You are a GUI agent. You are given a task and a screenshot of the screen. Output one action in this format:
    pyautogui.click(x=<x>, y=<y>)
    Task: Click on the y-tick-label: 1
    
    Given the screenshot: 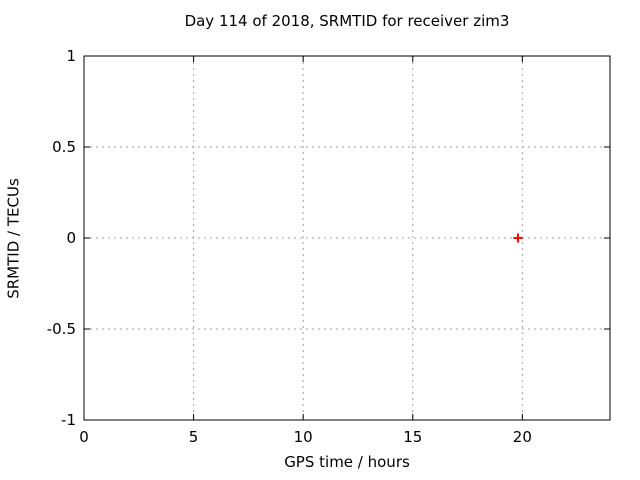 What is the action you would take?
    pyautogui.click(x=71, y=56)
    